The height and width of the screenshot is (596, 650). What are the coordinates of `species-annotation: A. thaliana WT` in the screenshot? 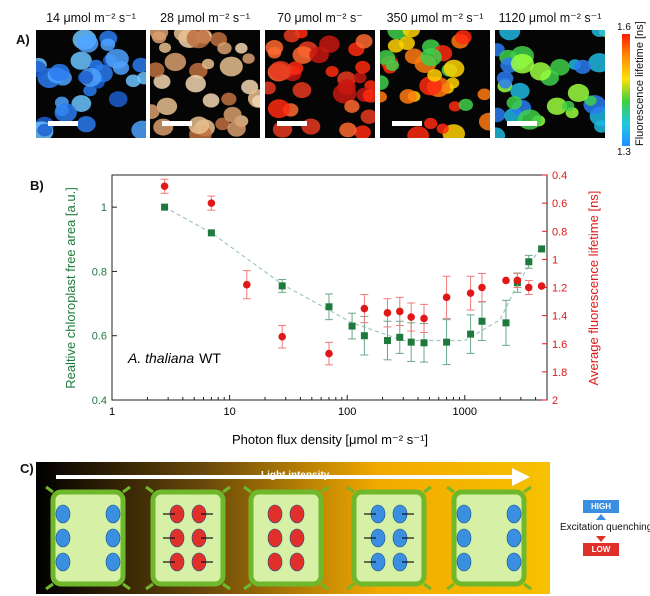 It's located at (174, 358).